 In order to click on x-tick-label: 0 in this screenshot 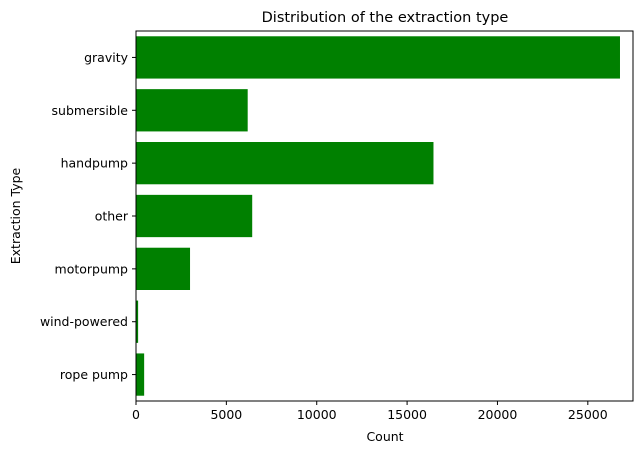, I will do `click(136, 414)`.